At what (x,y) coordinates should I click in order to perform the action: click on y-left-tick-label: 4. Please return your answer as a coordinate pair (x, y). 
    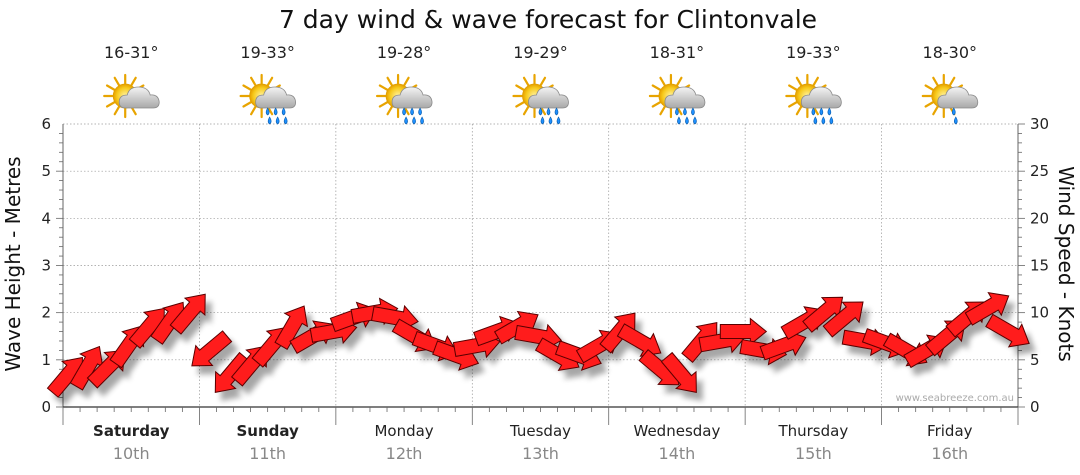
    Looking at the image, I should click on (46, 218).